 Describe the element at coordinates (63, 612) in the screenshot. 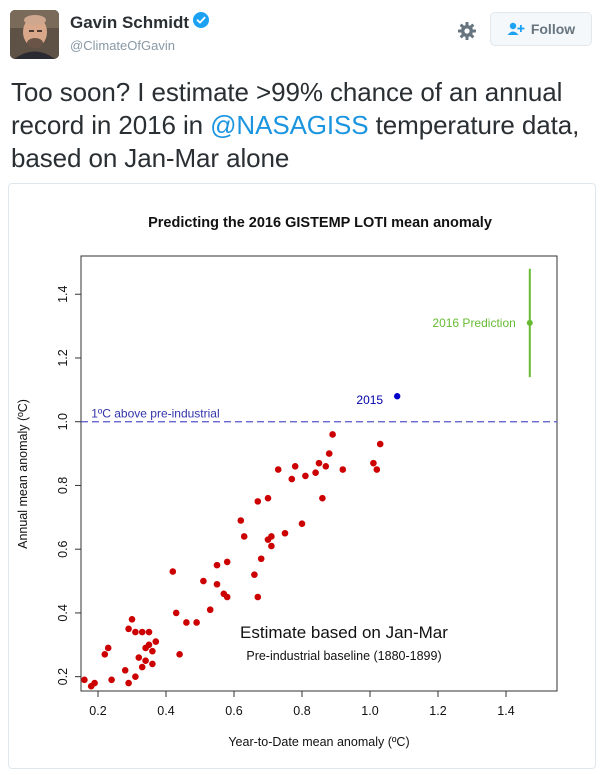

I see `y-tick-label: 0.4` at that location.